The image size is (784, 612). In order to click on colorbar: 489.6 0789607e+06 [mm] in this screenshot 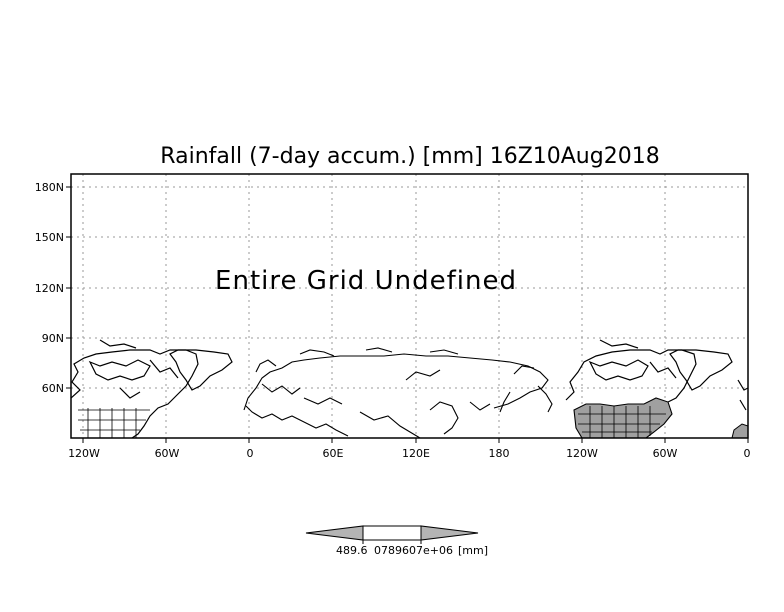, I will do `click(396, 541)`.